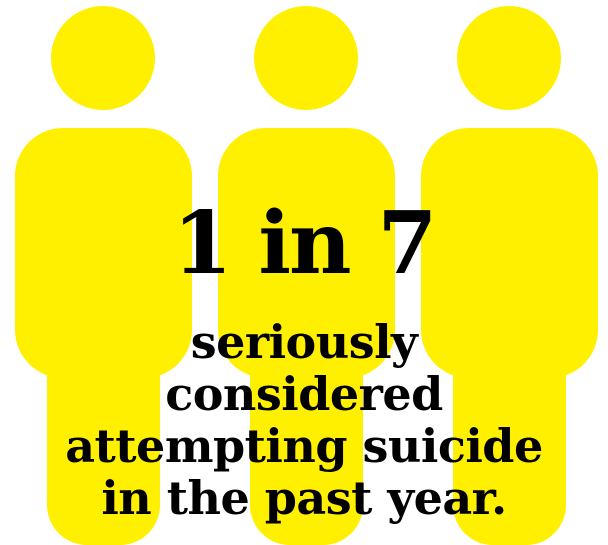  What do you see at coordinates (304, 394) in the screenshot?
I see `caption-line-2: considered` at bounding box center [304, 394].